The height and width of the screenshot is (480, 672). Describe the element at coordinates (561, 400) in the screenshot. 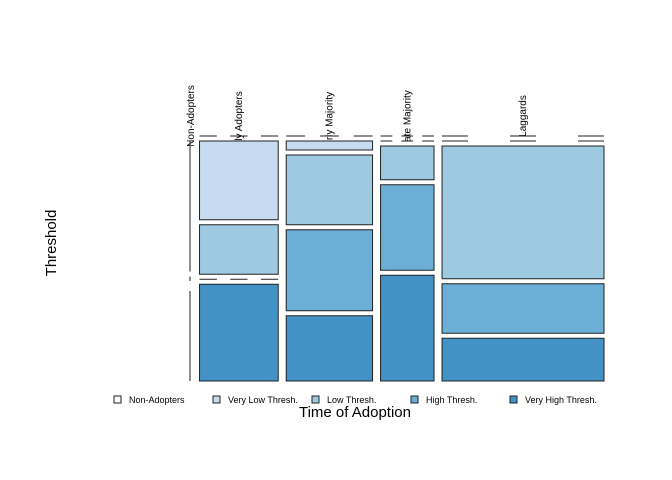

I see `legend-label-4: Very High Thresh.` at that location.